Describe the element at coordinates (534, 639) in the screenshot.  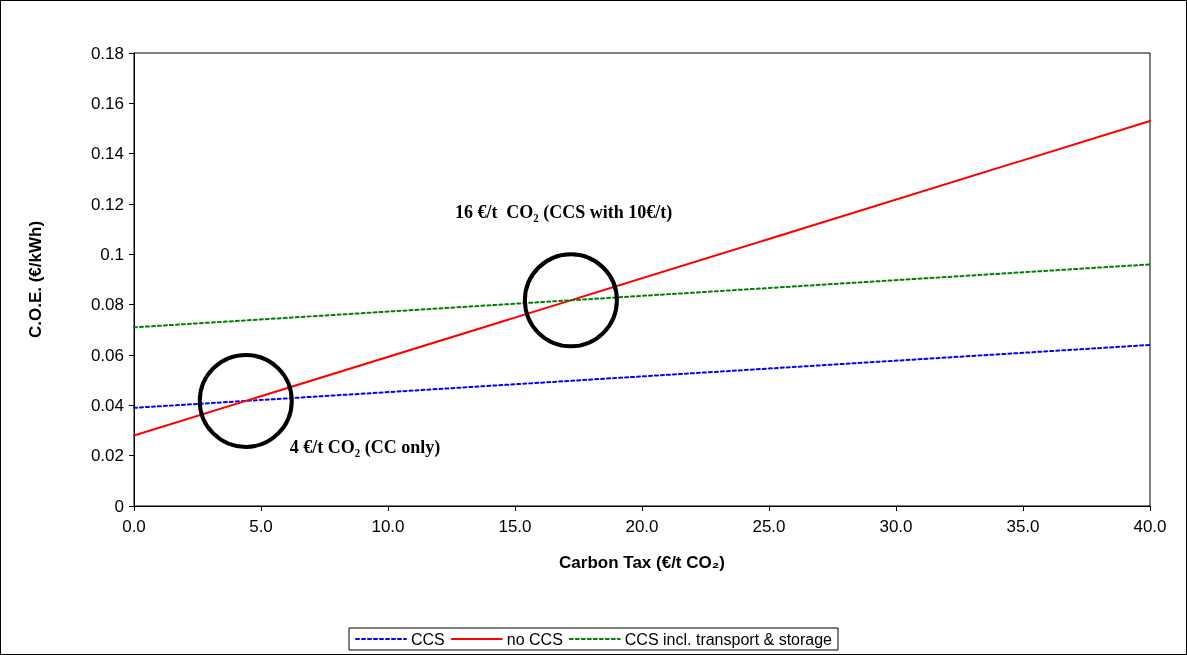
I see `legend-label: no CCS` at that location.